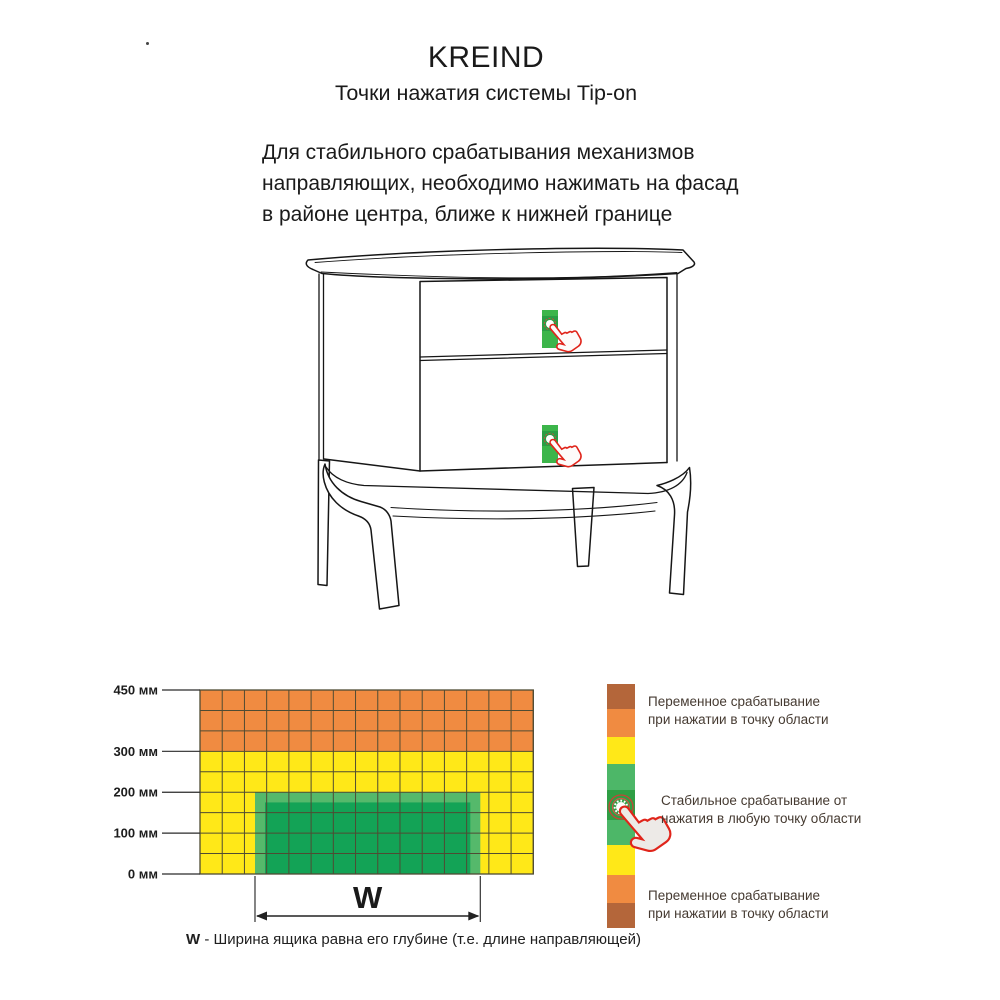 This screenshot has width=1000, height=1000. I want to click on nightstand-drawing, so click(500, 428).